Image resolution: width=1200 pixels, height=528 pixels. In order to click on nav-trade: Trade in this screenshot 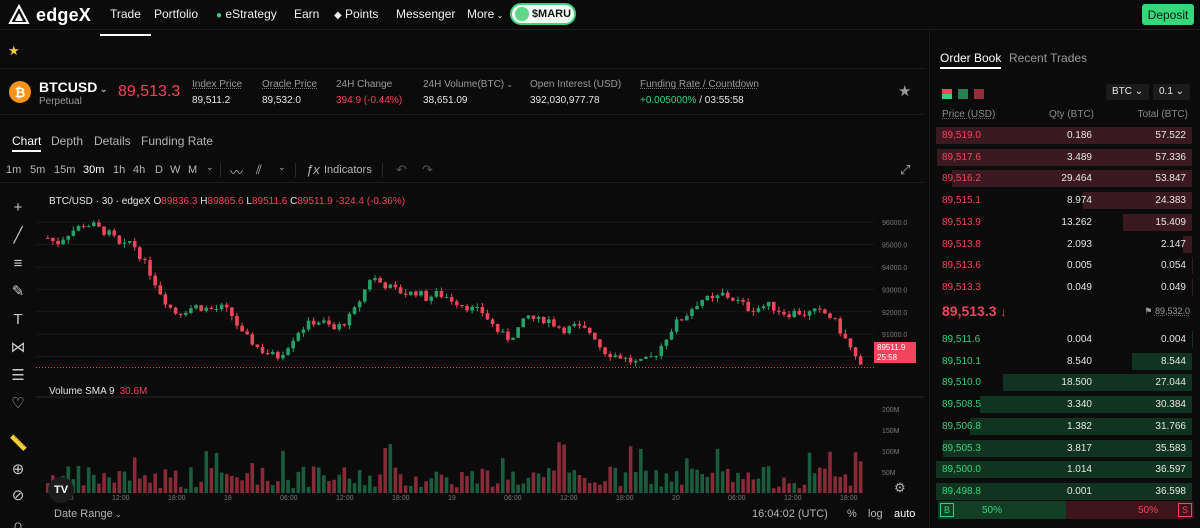, I will do `click(125, 21)`.